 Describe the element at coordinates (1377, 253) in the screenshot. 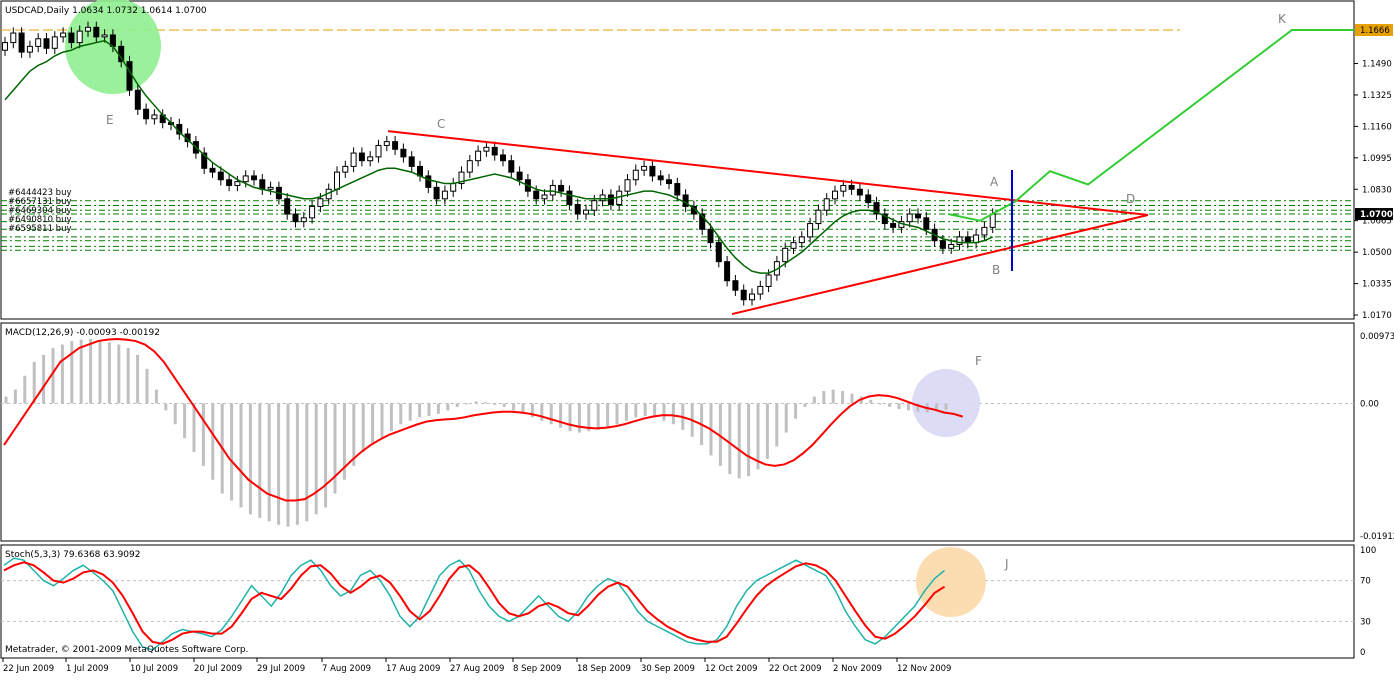

I see `price-label: 1.0500` at that location.